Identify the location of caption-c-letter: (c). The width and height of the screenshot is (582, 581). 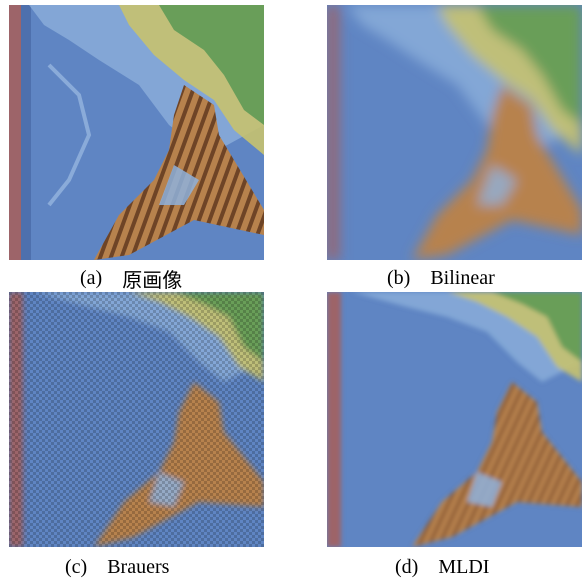
(76, 566).